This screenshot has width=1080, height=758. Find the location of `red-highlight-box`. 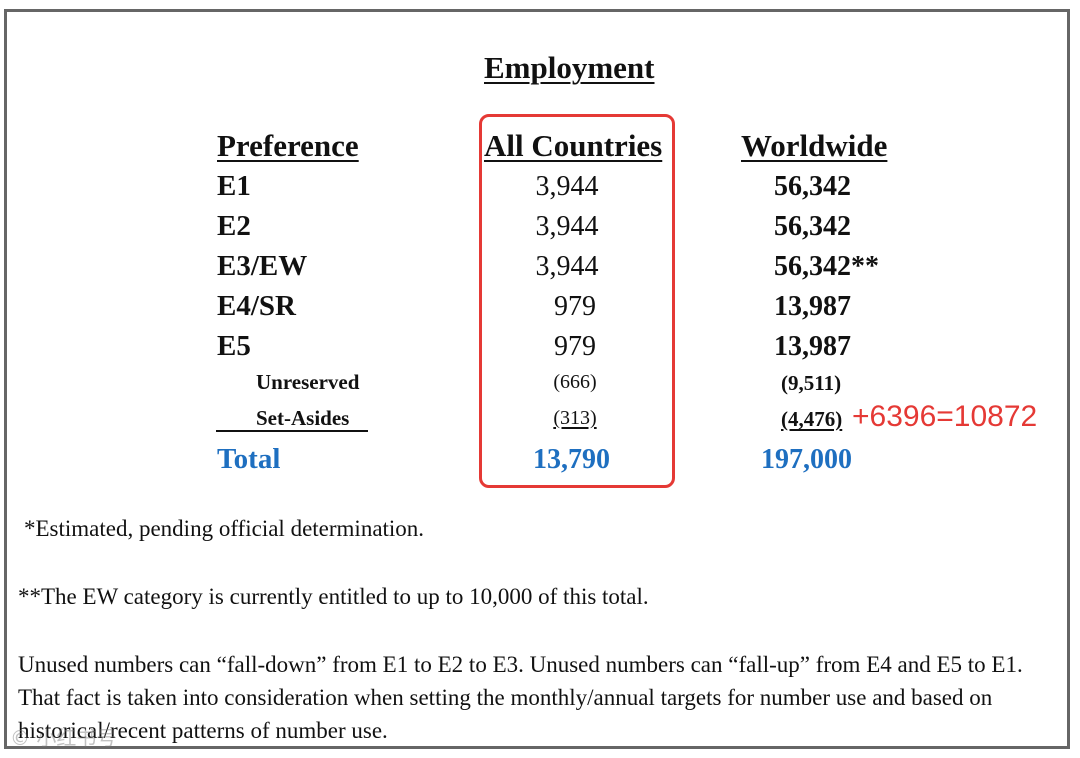

red-highlight-box is located at coordinates (577, 301).